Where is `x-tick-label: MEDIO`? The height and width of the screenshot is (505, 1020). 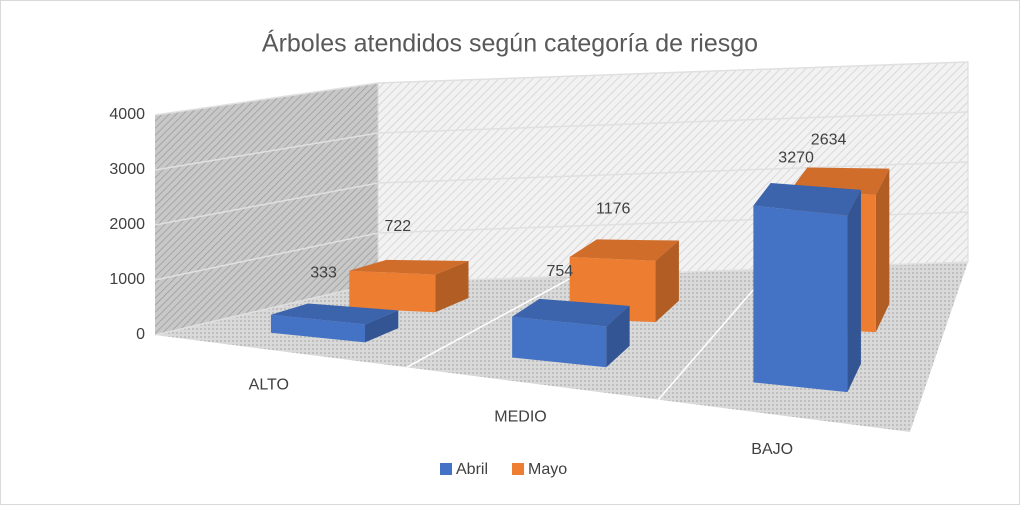
x-tick-label: MEDIO is located at coordinates (520, 417).